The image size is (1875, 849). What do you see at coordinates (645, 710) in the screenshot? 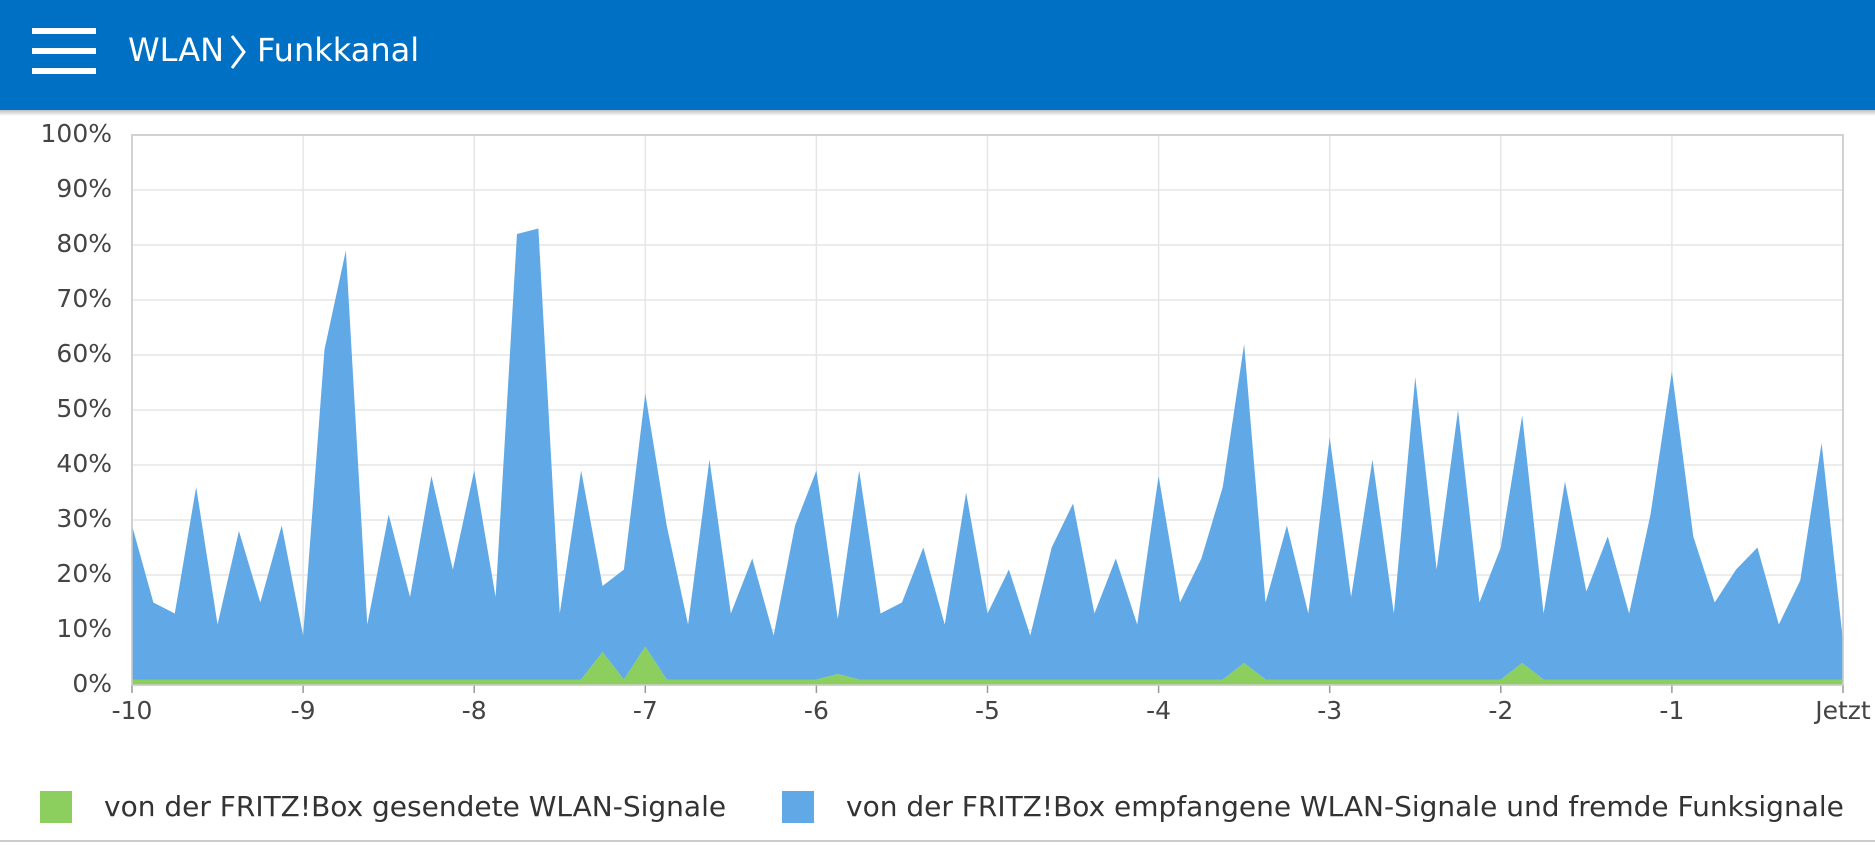
I see `x-tick-label: -7` at bounding box center [645, 710].